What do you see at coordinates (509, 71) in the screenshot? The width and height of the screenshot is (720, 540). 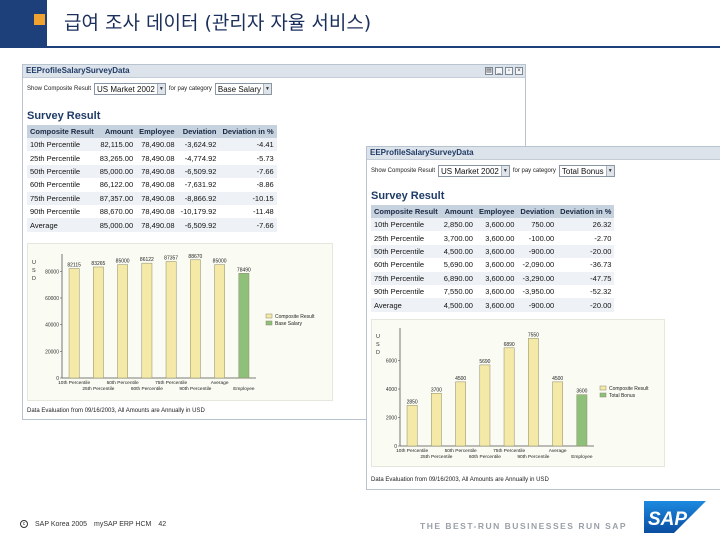 I see `panel-restore-icon: ▫` at bounding box center [509, 71].